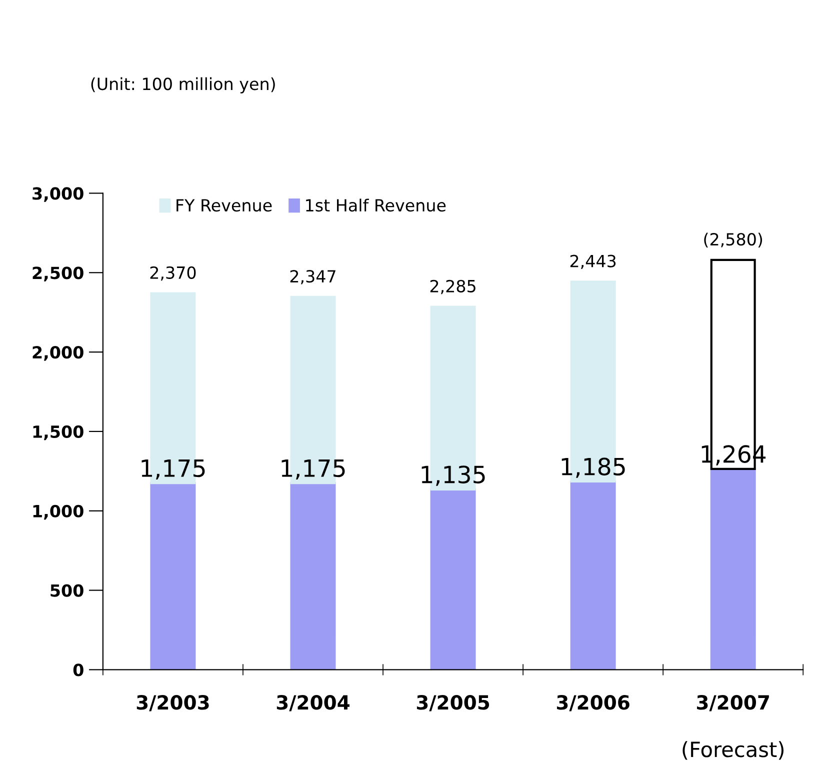 The width and height of the screenshot is (817, 776). I want to click on x-tick-label: 3/2005, so click(453, 703).